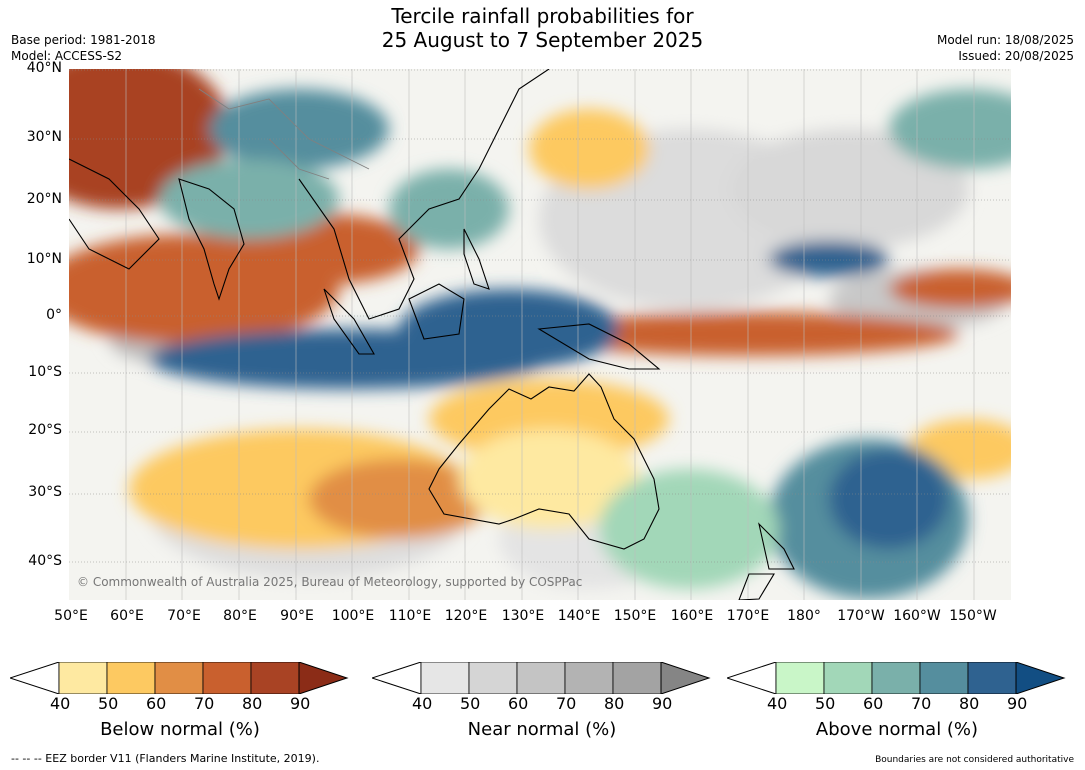  What do you see at coordinates (353, 616) in the screenshot?
I see `lon-label-100e: 100°E` at bounding box center [353, 616].